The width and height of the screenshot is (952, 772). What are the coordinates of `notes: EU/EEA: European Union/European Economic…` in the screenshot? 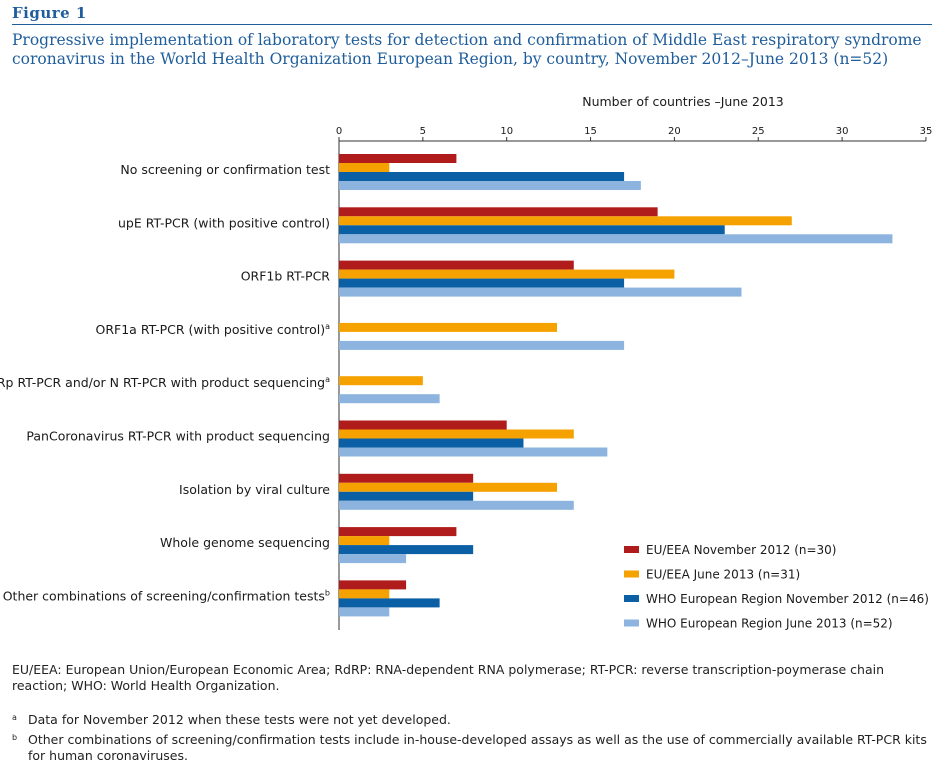 It's located at (474, 715).